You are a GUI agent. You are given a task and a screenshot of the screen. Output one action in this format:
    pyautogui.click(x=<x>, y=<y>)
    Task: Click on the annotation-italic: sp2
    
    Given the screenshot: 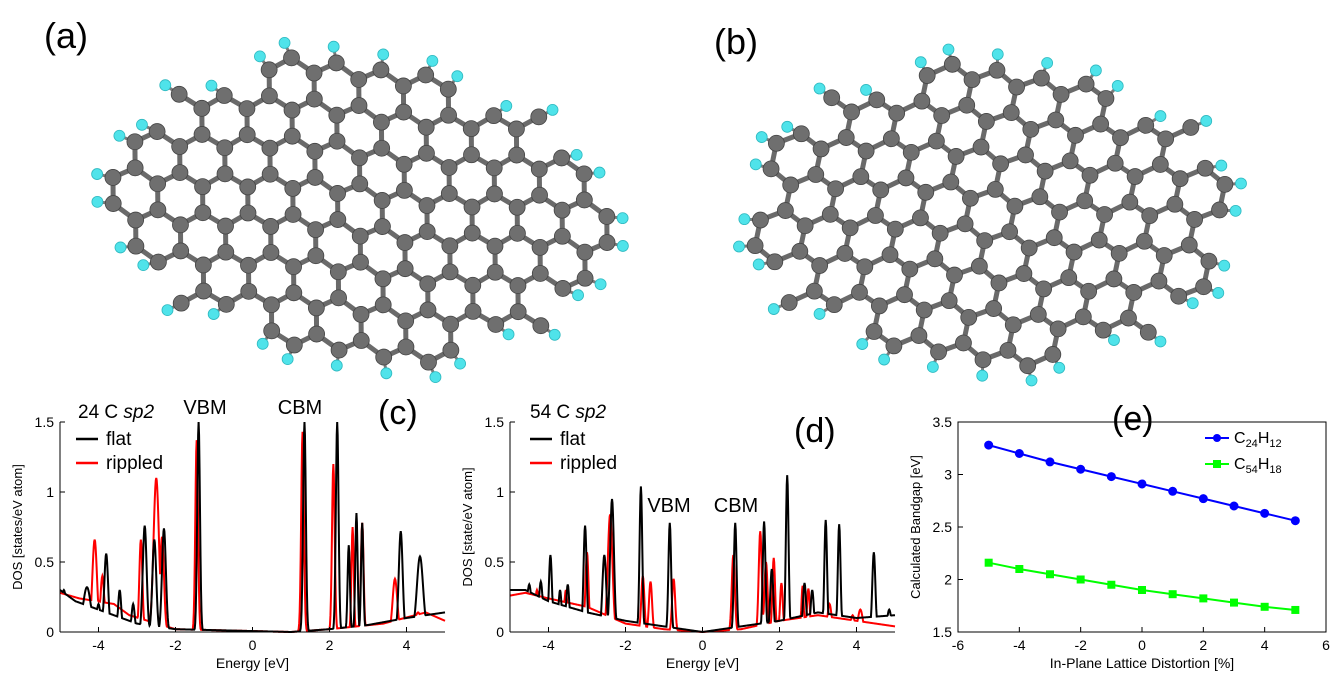 What is the action you would take?
    pyautogui.click(x=138, y=412)
    